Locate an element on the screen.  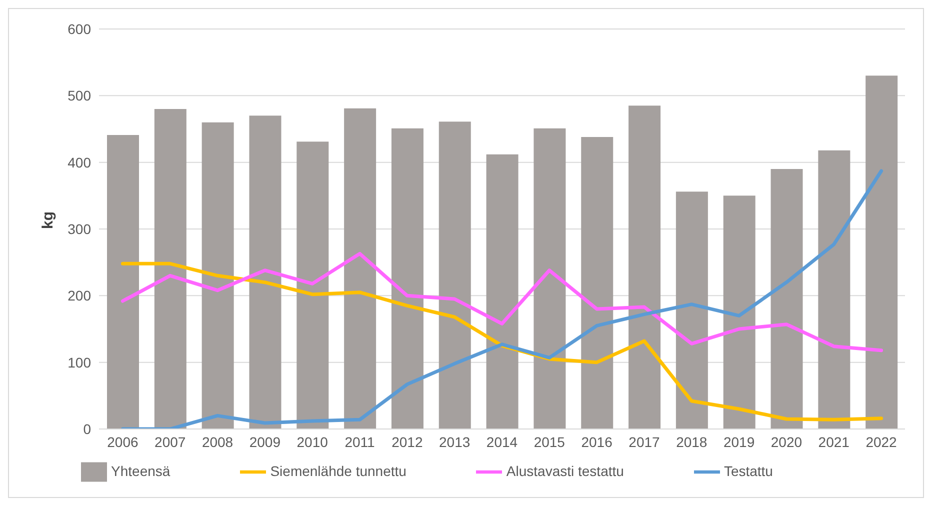
x-tick-label: 2013 is located at coordinates (454, 442).